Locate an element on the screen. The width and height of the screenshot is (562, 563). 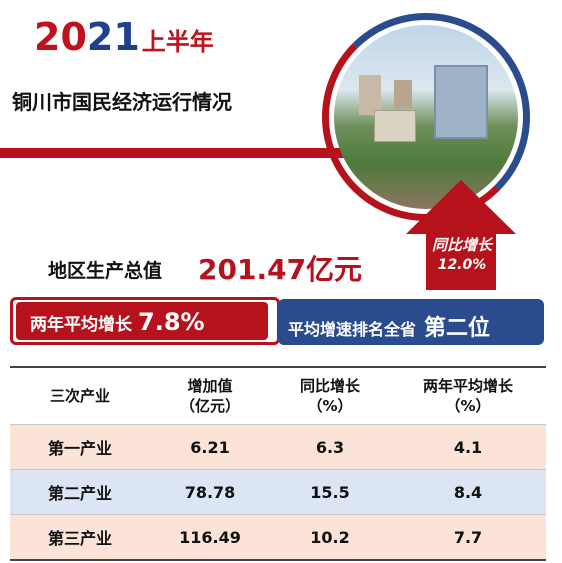
added-value: 78.78 is located at coordinates (210, 492).